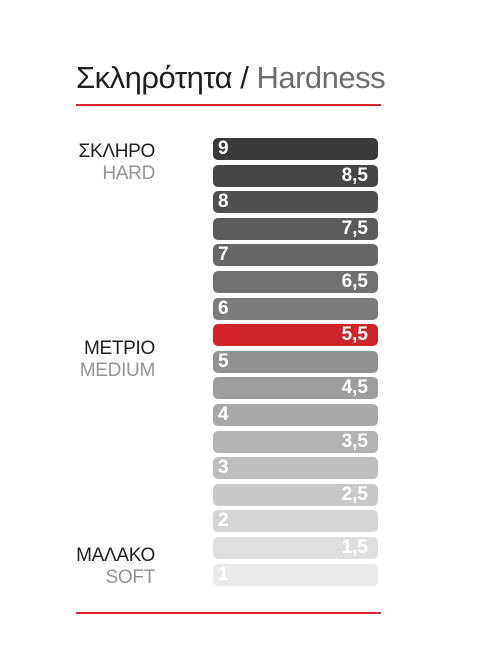 This screenshot has height=646, width=483. Describe the element at coordinates (295, 228) in the screenshot. I see `hardness-bar-7-5: 7,5` at that location.